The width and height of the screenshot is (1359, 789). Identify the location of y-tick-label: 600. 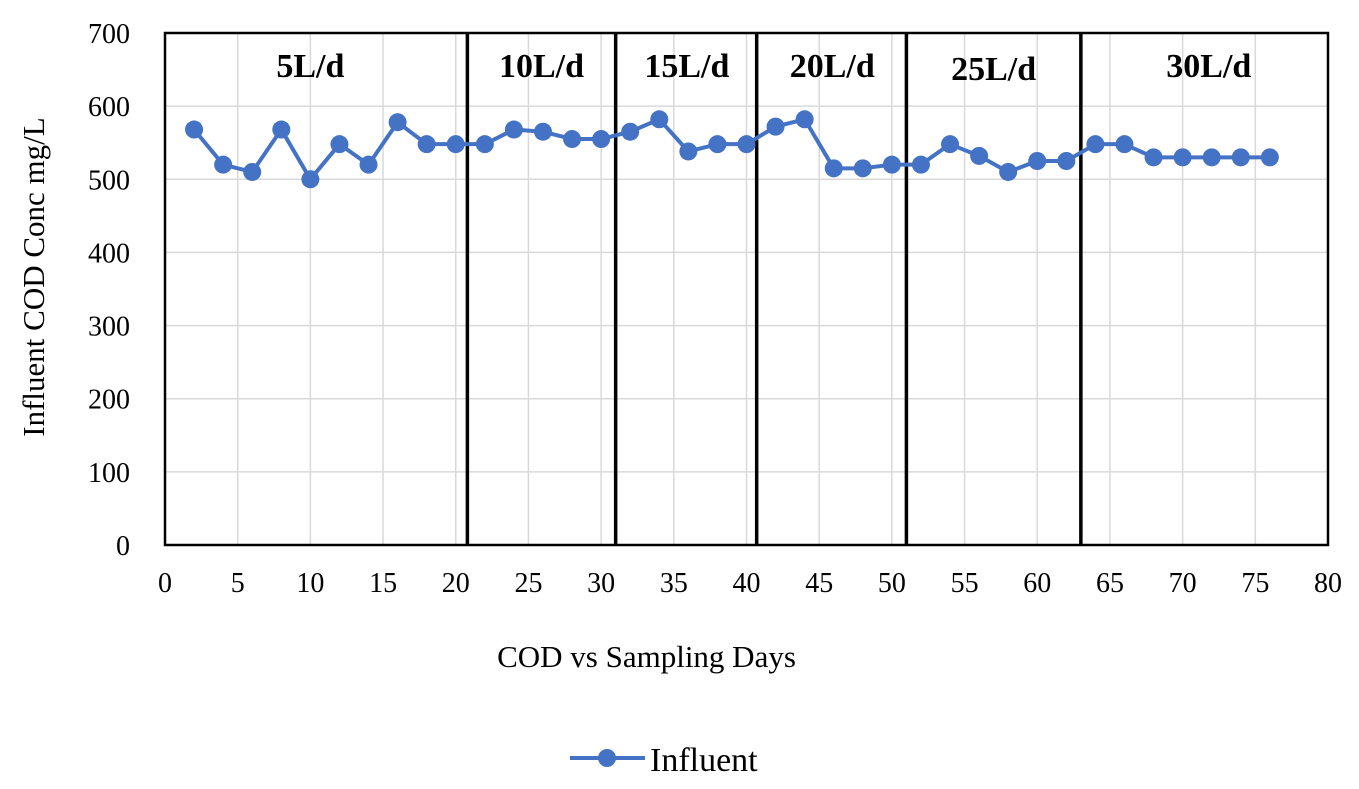
(109, 107).